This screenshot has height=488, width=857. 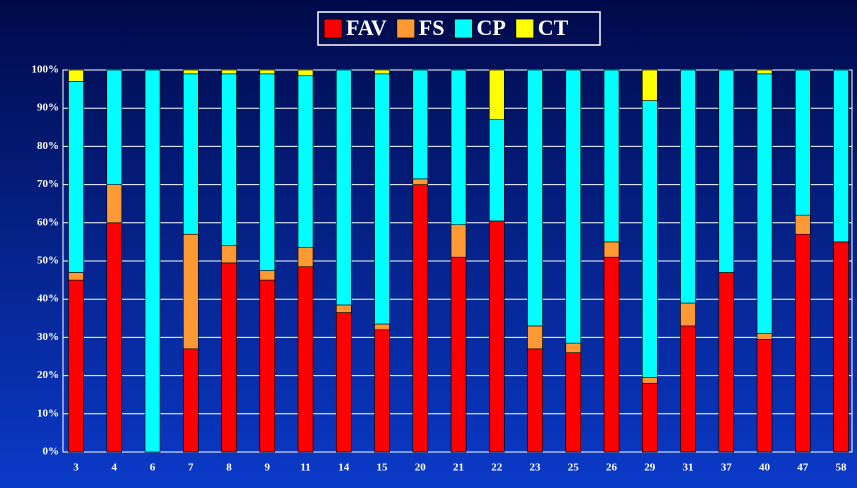 I want to click on x-tick-label: 25, so click(x=574, y=468).